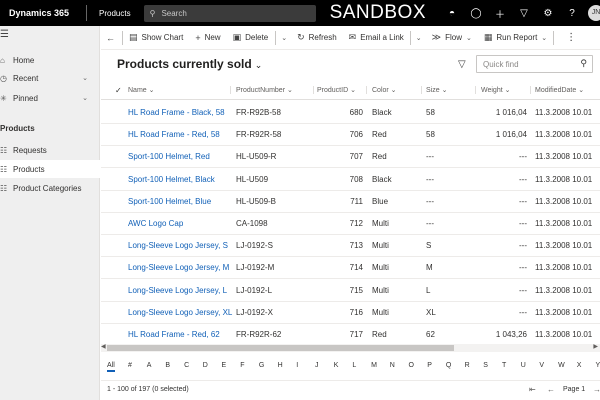 Image resolution: width=600 pixels, height=400 pixels. What do you see at coordinates (506, 90) in the screenshot?
I see `column-header-weight: Weight ⌄` at bounding box center [506, 90].